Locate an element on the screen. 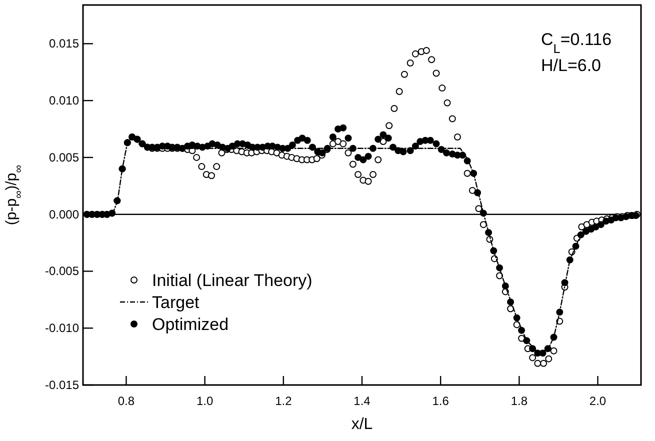  y-tick-label: 0.000 is located at coordinates (64, 214).